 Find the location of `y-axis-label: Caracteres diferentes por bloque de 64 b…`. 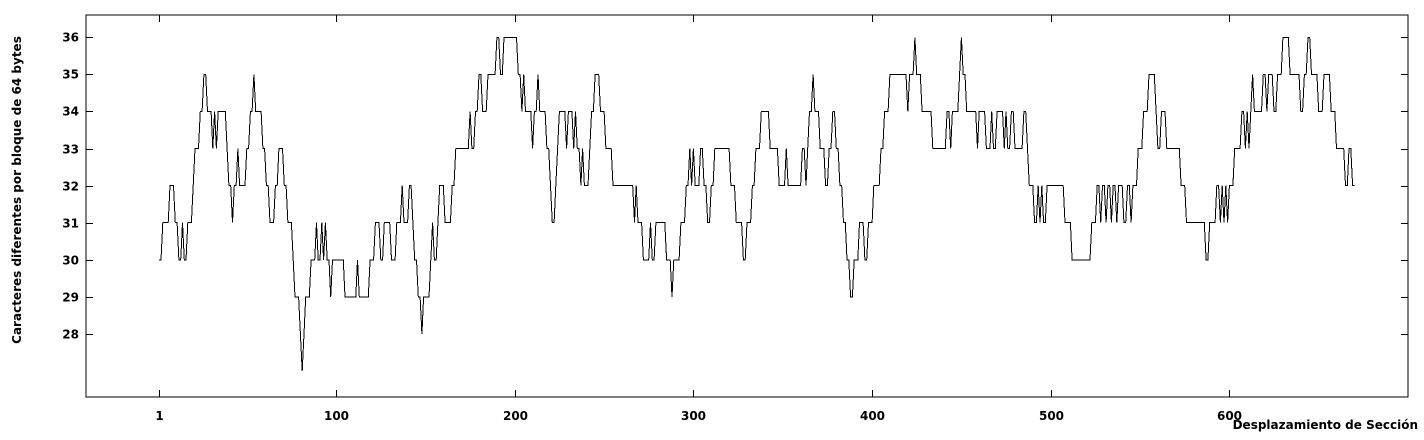

y-axis-label: Caracteres diferentes por bloque de 64 b… is located at coordinates (17, 190).